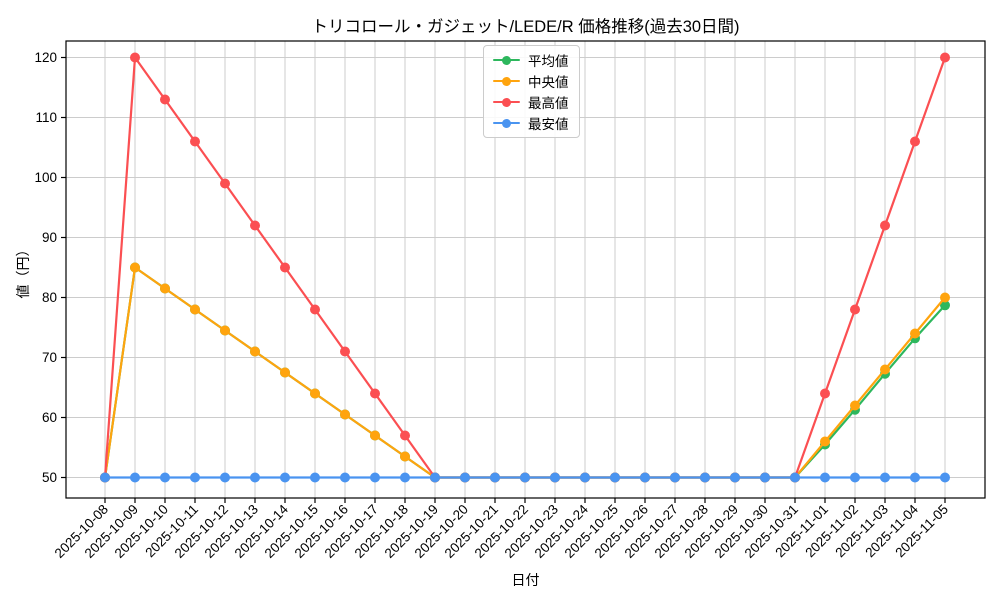  Describe the element at coordinates (525, 27) in the screenshot. I see `chart-title: トリコロール・ガジェット/LEDE/R 価格推移(過去30日間)` at that location.